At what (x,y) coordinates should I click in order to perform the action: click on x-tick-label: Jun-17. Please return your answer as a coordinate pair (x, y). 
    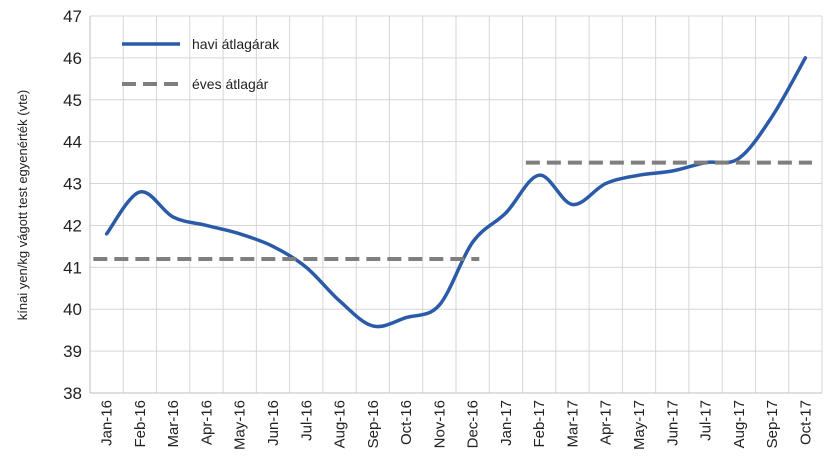
    Looking at the image, I should click on (672, 423).